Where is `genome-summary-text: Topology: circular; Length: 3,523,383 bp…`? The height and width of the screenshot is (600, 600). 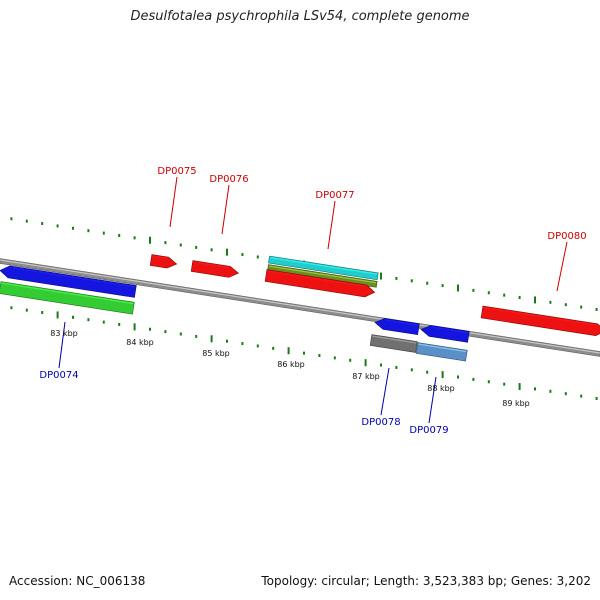
genome-summary-text: Topology: circular; Length: 3,523,383 bp… is located at coordinates (426, 581).